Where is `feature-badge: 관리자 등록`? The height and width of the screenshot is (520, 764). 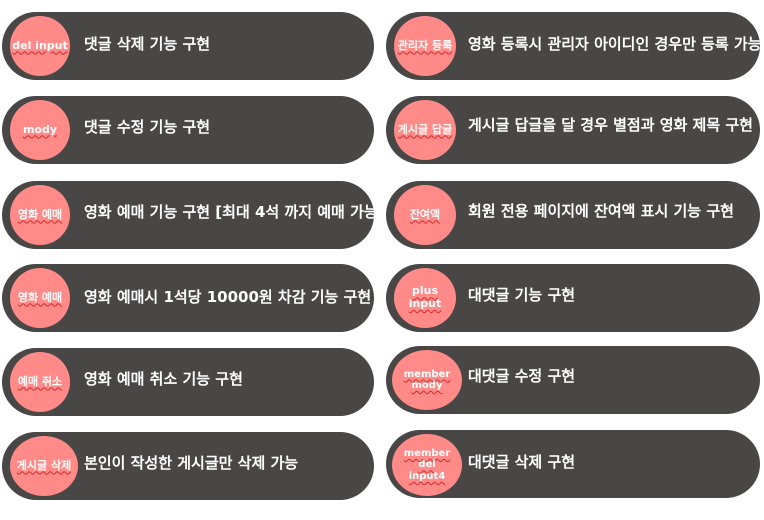 feature-badge: 관리자 등록 is located at coordinates (425, 46).